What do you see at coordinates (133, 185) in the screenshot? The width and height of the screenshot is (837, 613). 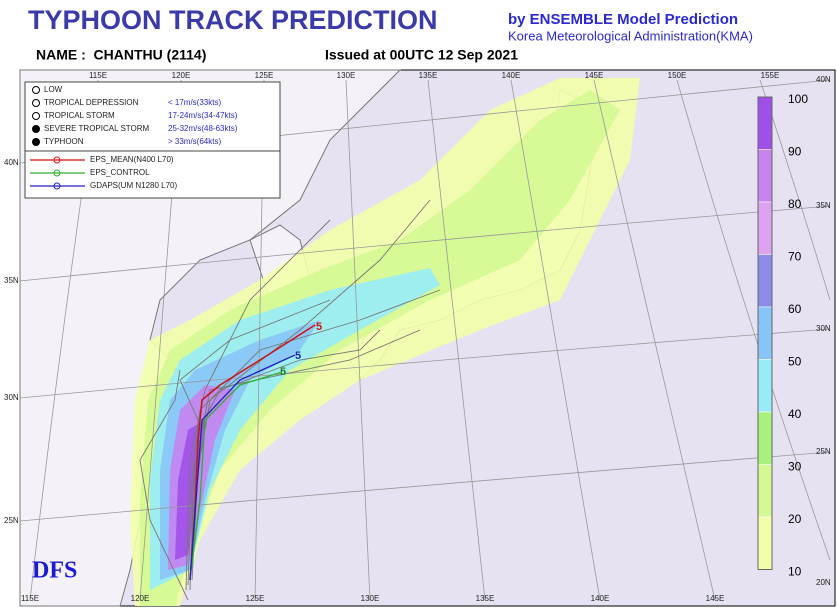 I see `model-label: GDAPS(UM N1280 L70)` at bounding box center [133, 185].